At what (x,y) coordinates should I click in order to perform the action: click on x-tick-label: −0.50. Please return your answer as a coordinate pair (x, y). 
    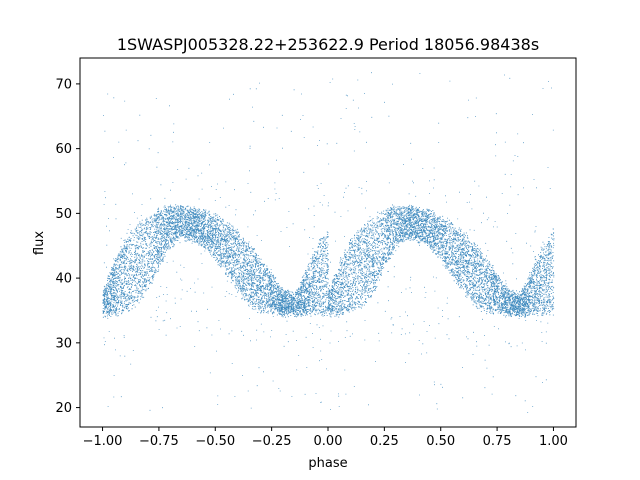
    Looking at the image, I should click on (215, 441).